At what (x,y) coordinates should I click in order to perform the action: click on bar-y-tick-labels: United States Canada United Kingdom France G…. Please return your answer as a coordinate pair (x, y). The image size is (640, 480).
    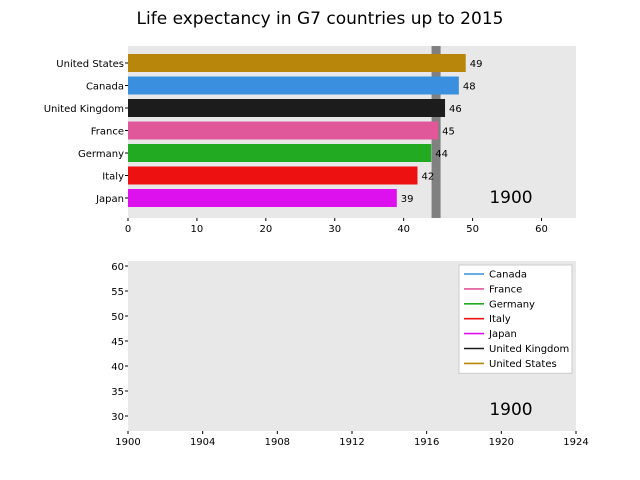
    Looking at the image, I should click on (86, 132).